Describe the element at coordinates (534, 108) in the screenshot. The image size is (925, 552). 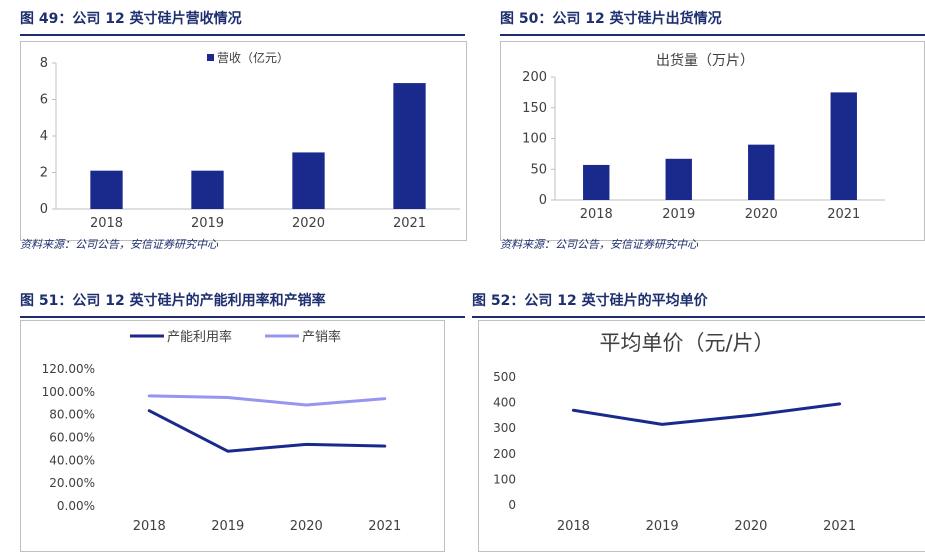
I see `y-tick-label: 150` at that location.